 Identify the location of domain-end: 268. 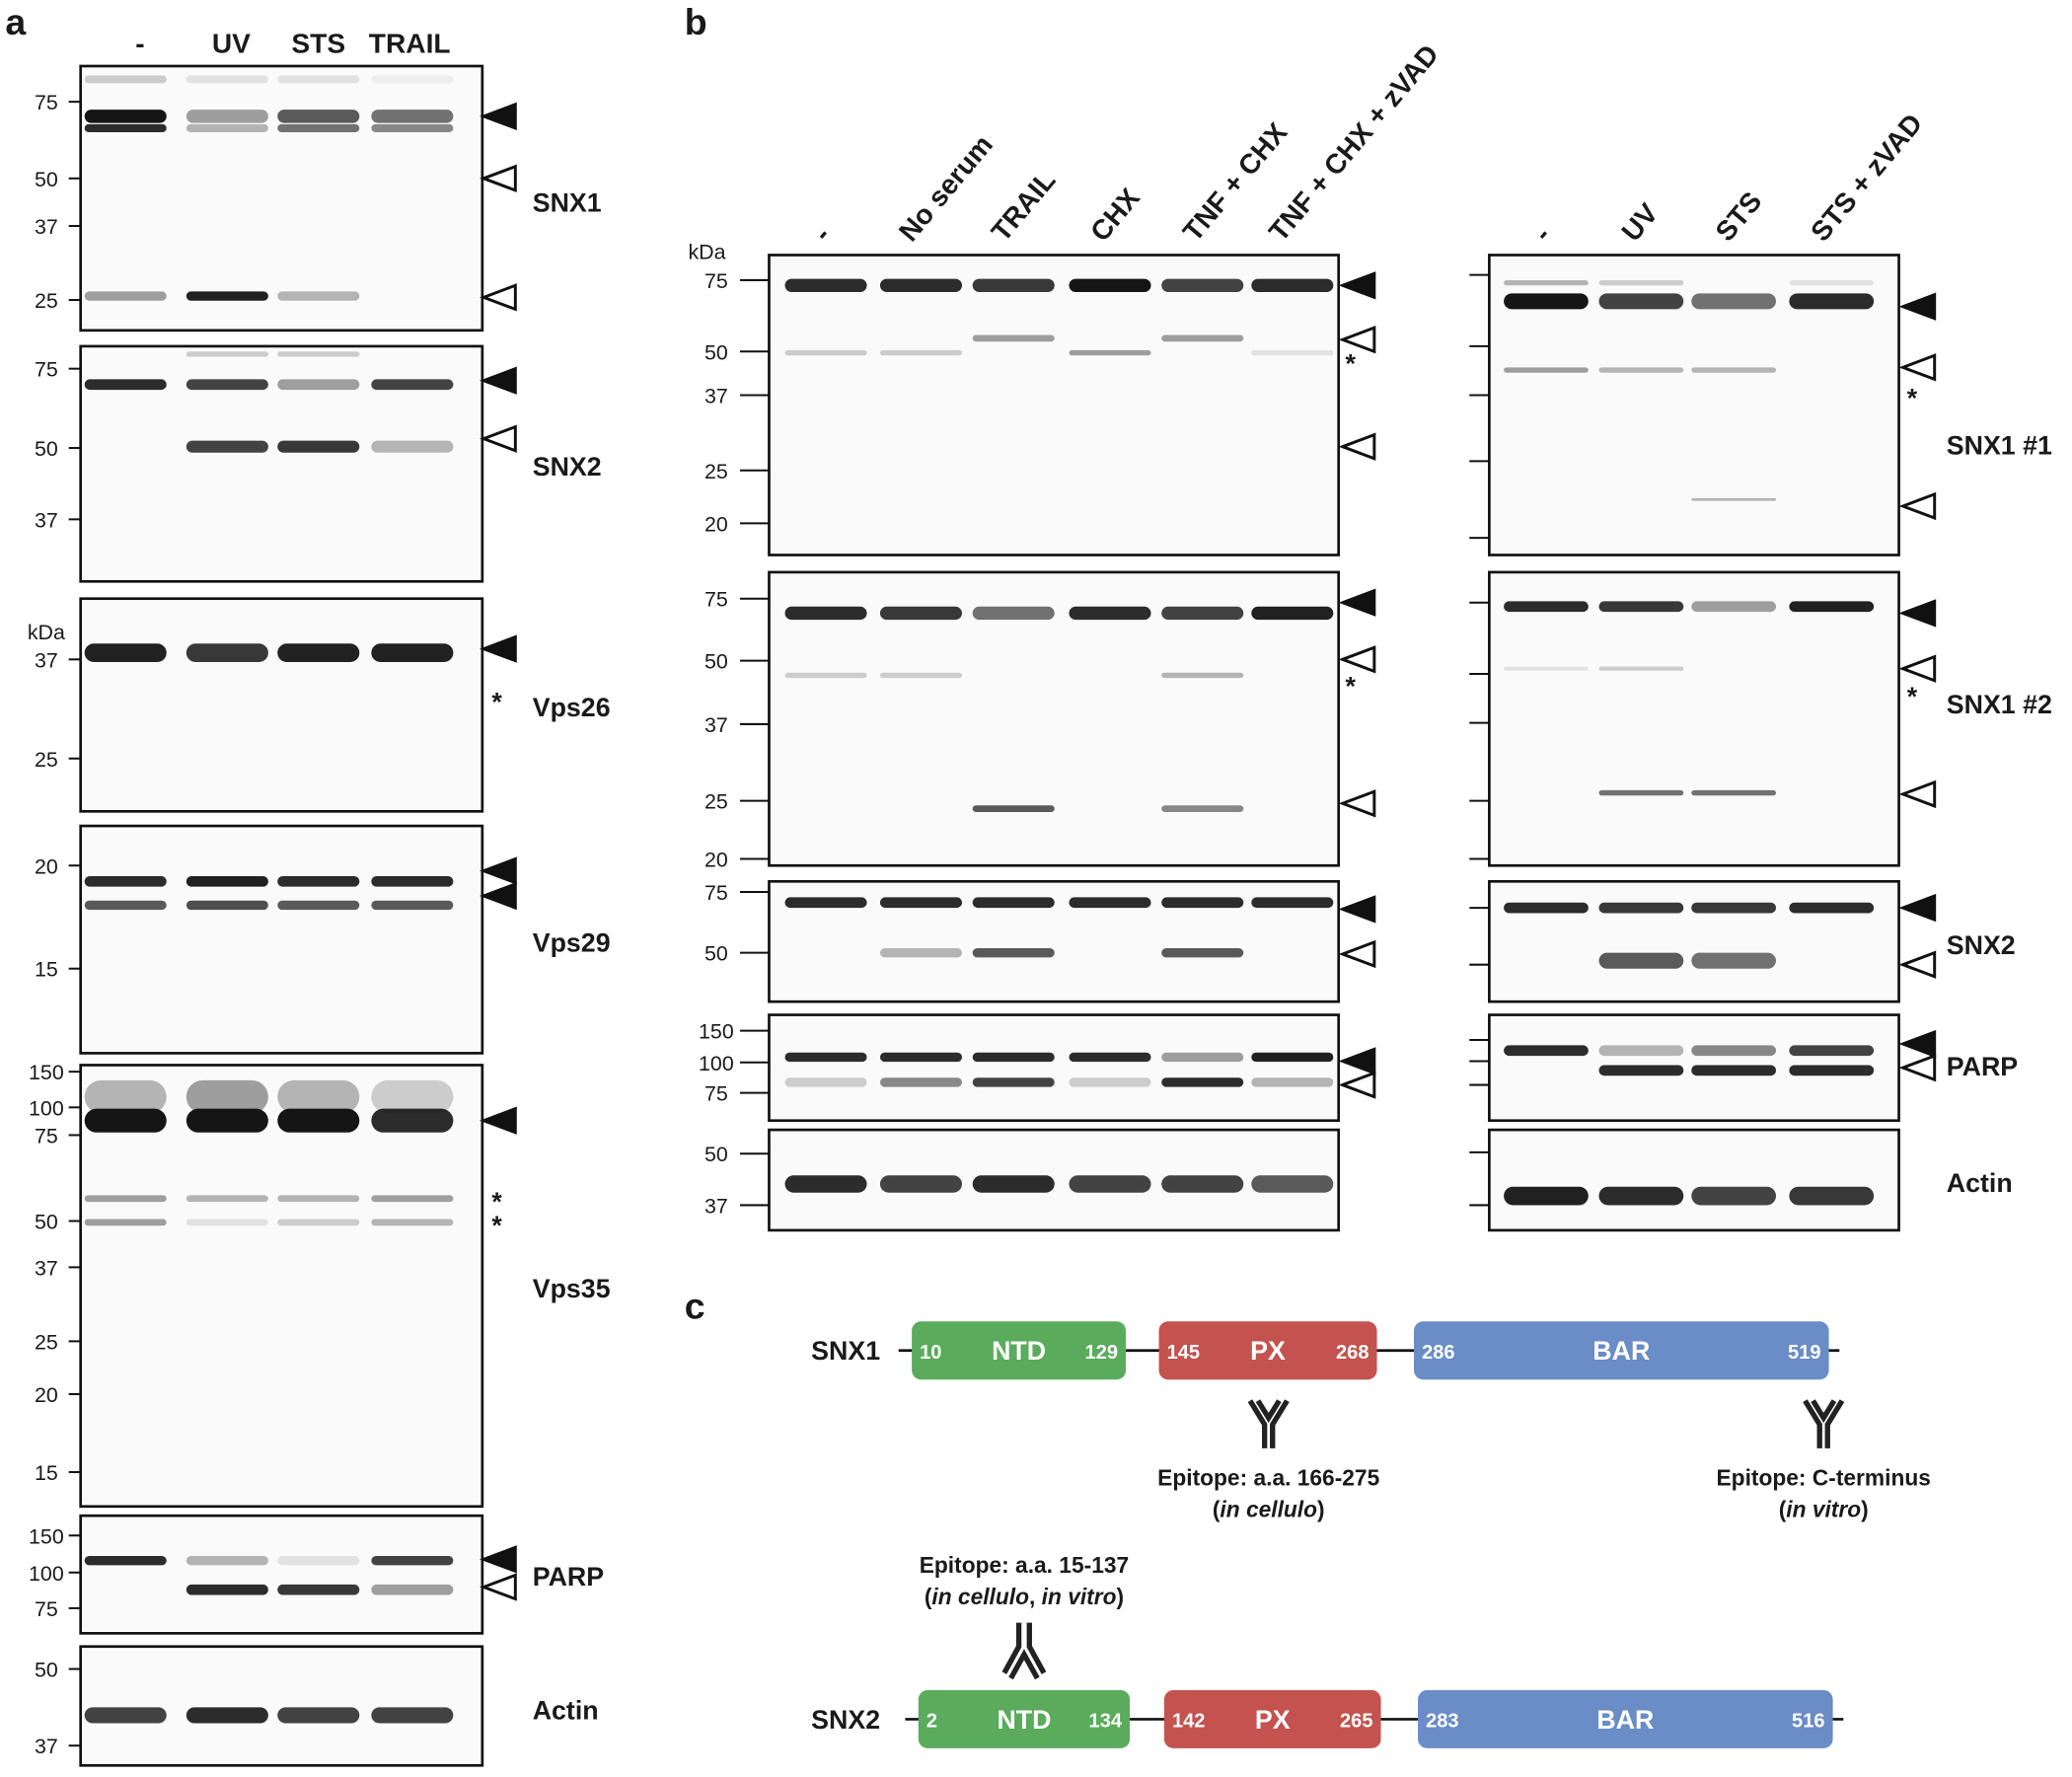
(1352, 1353).